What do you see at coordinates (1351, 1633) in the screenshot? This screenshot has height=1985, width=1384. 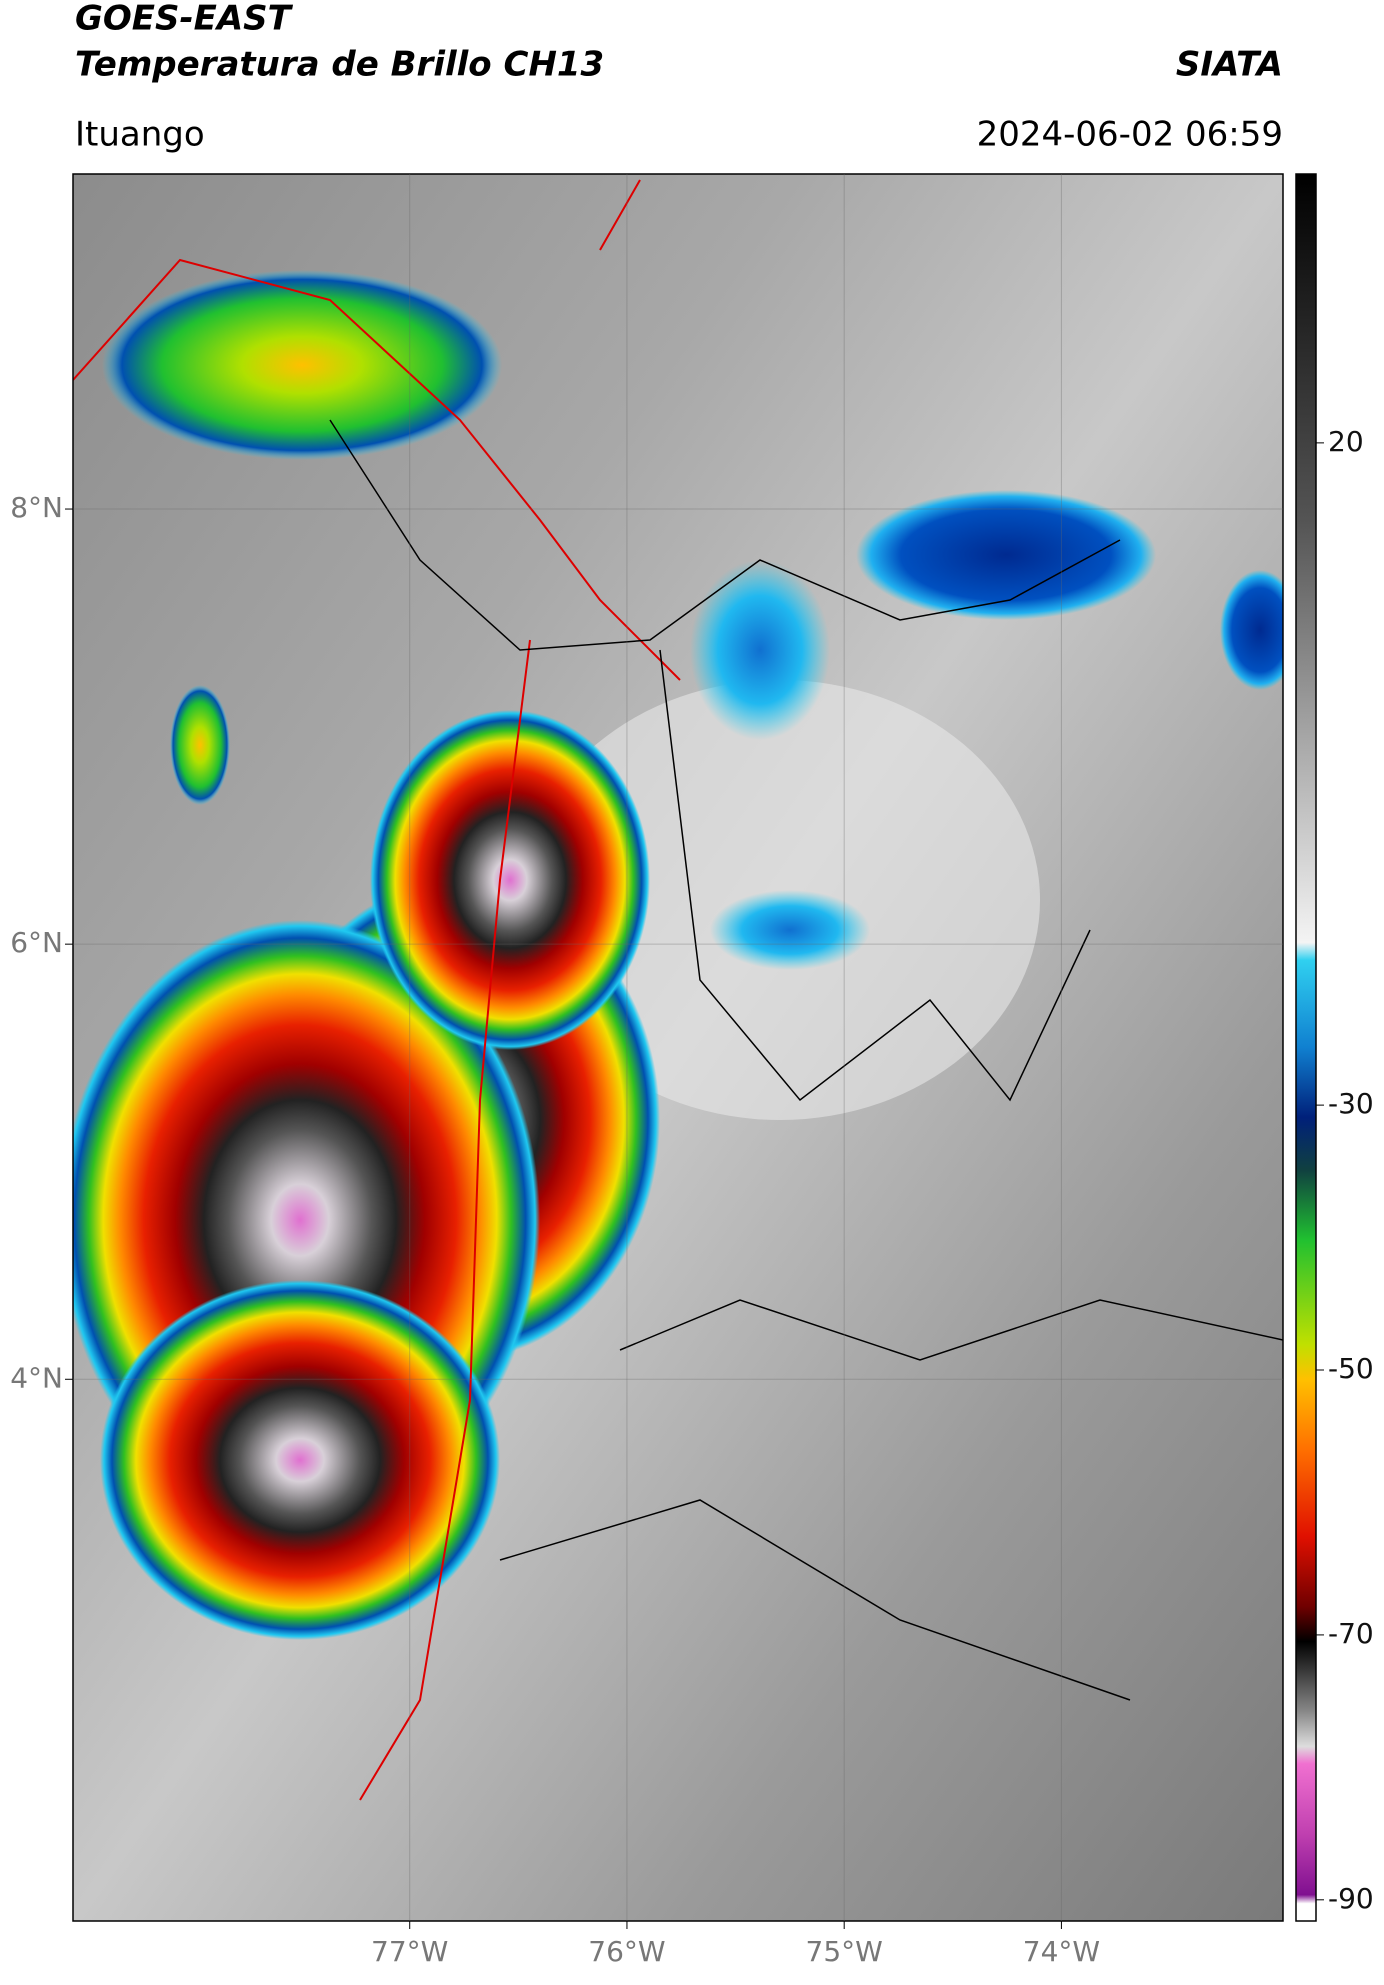 I see `colorbar-tick-label: -70` at bounding box center [1351, 1633].